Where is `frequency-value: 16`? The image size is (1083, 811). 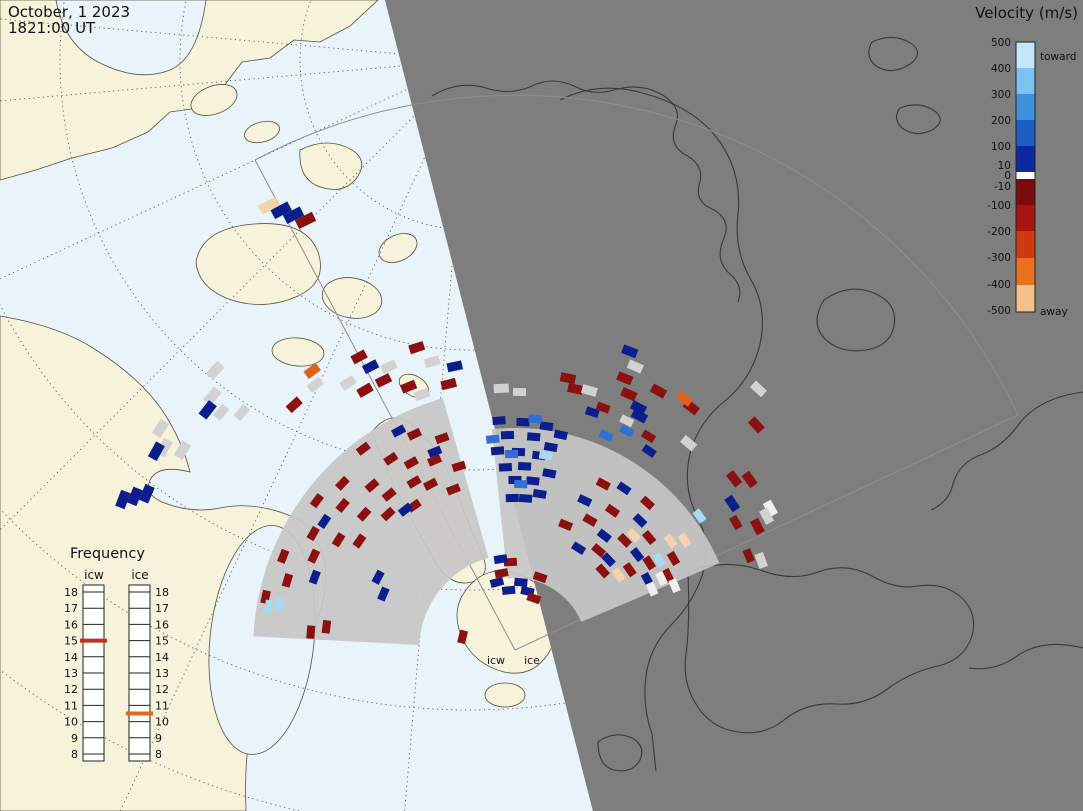
frequency-value: 16 is located at coordinates (162, 624).